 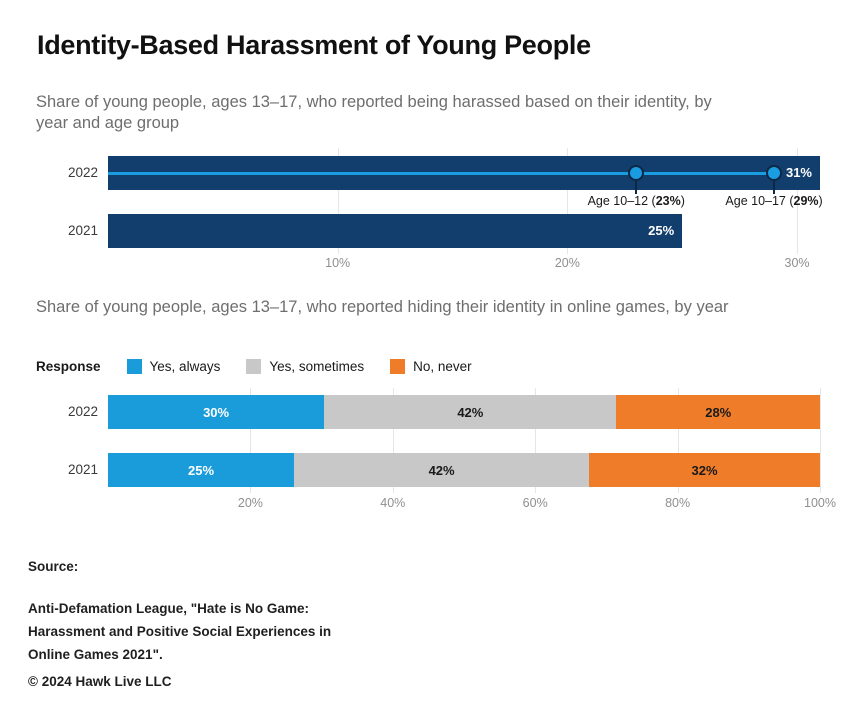 What do you see at coordinates (338, 263) in the screenshot?
I see `x-axis-tick-label: 10%` at bounding box center [338, 263].